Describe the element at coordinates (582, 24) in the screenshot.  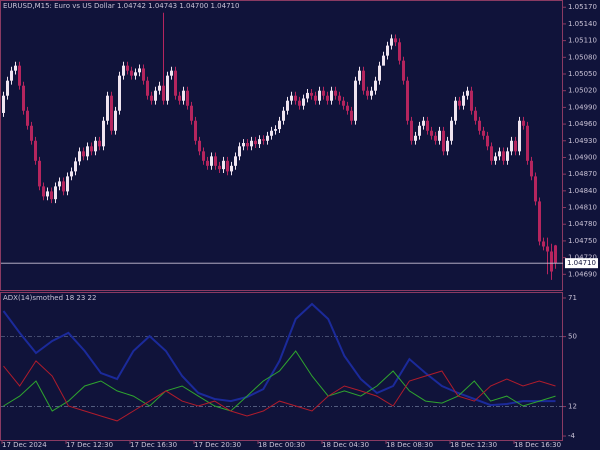
I see `y-tick-label: 1.05140` at that location.